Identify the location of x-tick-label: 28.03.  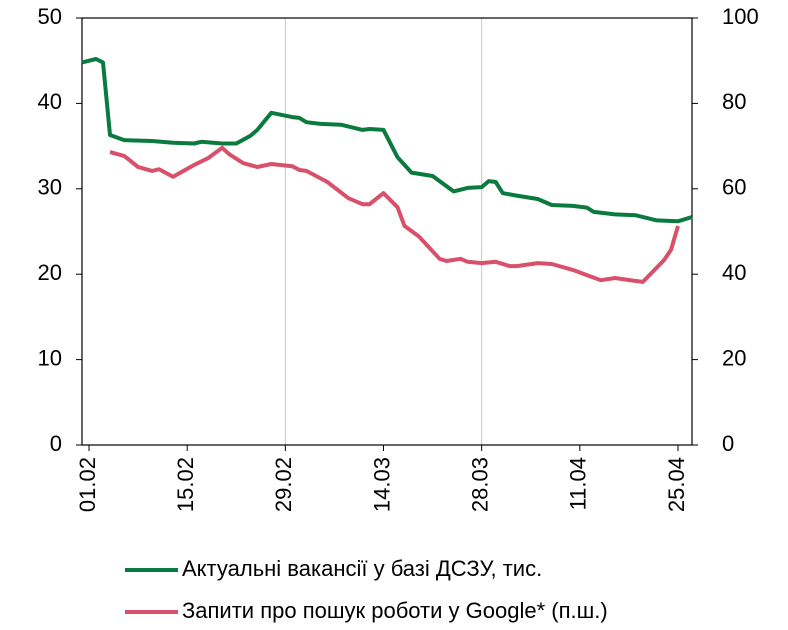
(479, 484).